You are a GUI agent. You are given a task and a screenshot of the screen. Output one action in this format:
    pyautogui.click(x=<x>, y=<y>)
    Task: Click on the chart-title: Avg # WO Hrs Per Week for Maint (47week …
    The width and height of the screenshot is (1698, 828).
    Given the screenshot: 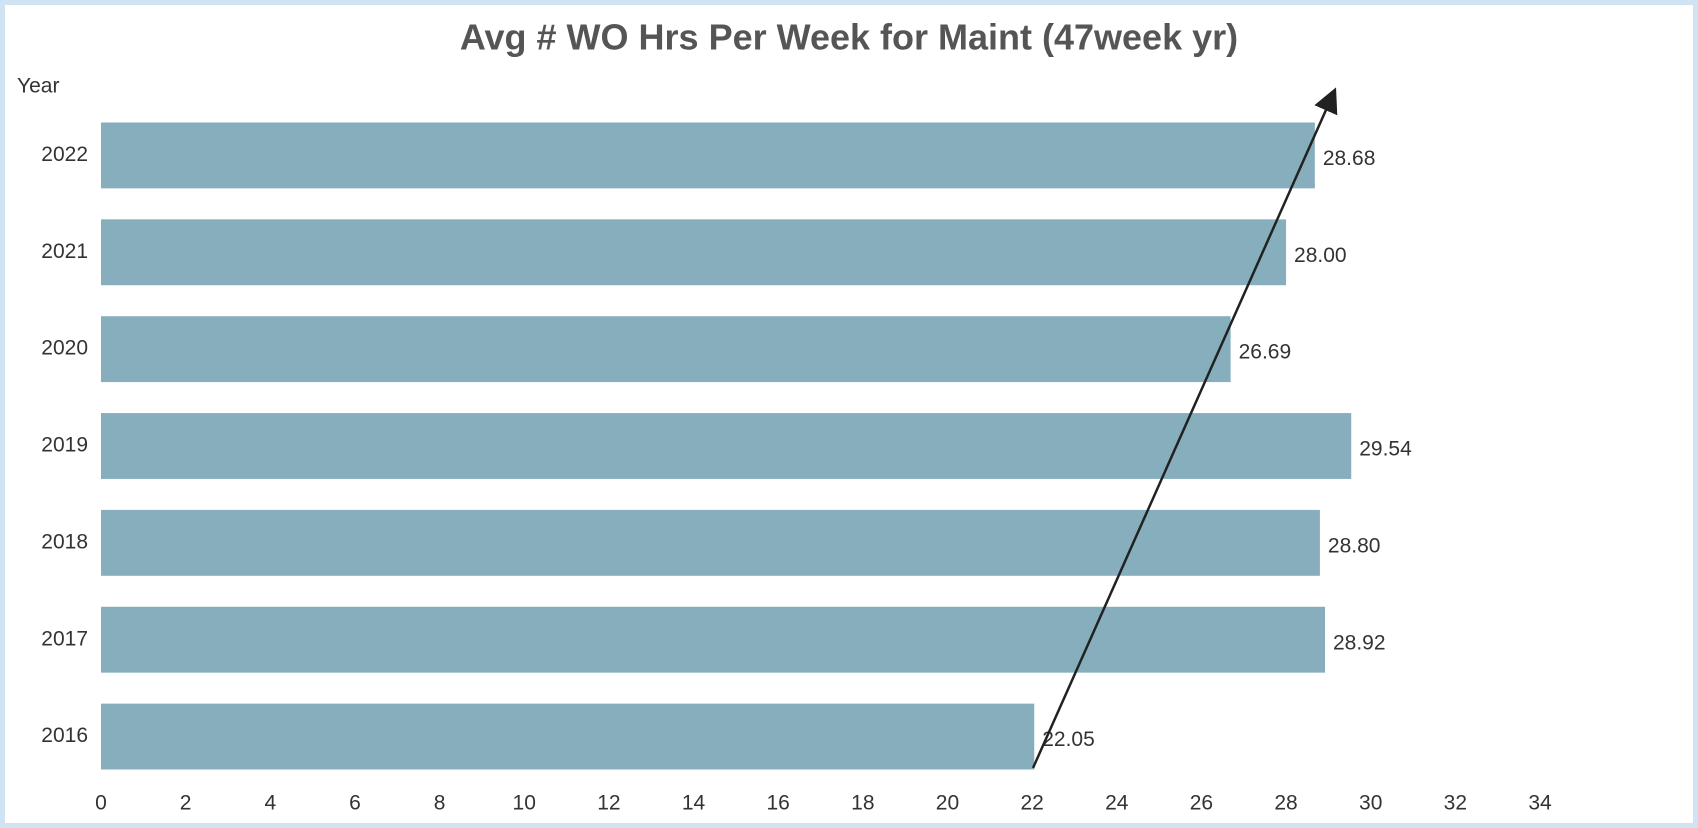 What is the action you would take?
    pyautogui.click(x=849, y=37)
    